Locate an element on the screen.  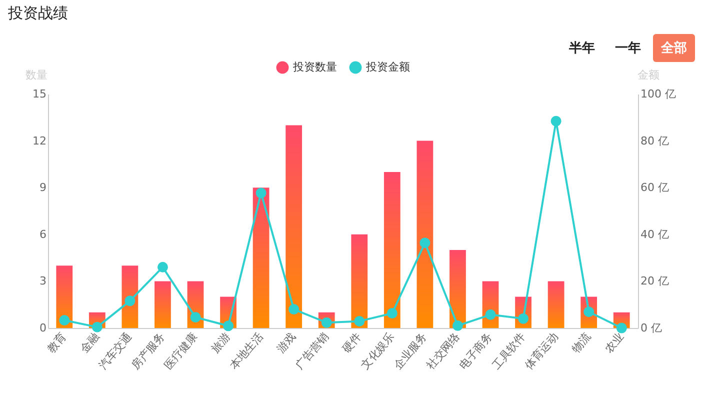
x-tick-label: 物流 is located at coordinates (581, 343).